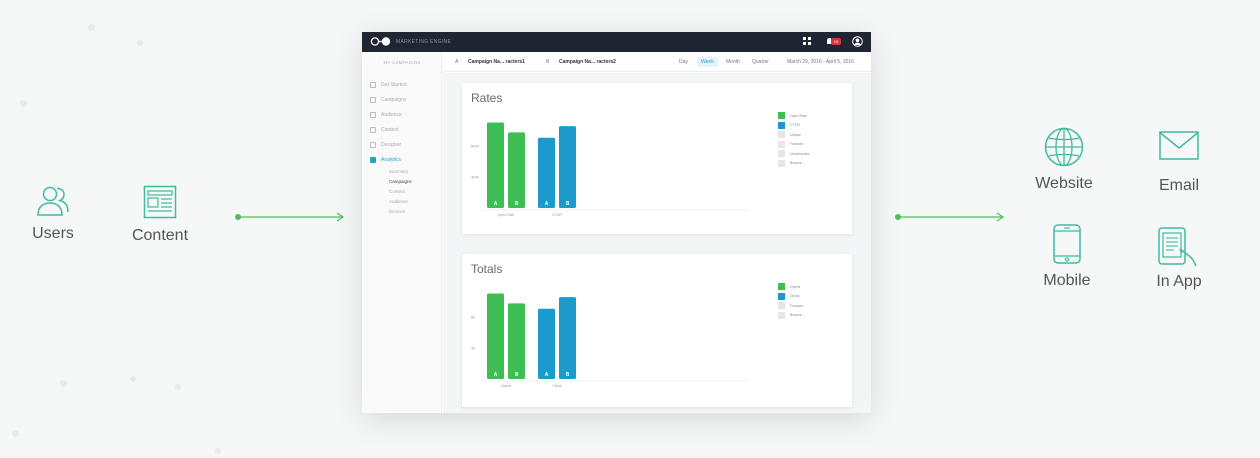 The image size is (1260, 458). What do you see at coordinates (1179, 163) in the screenshot?
I see `output-email: Email` at bounding box center [1179, 163].